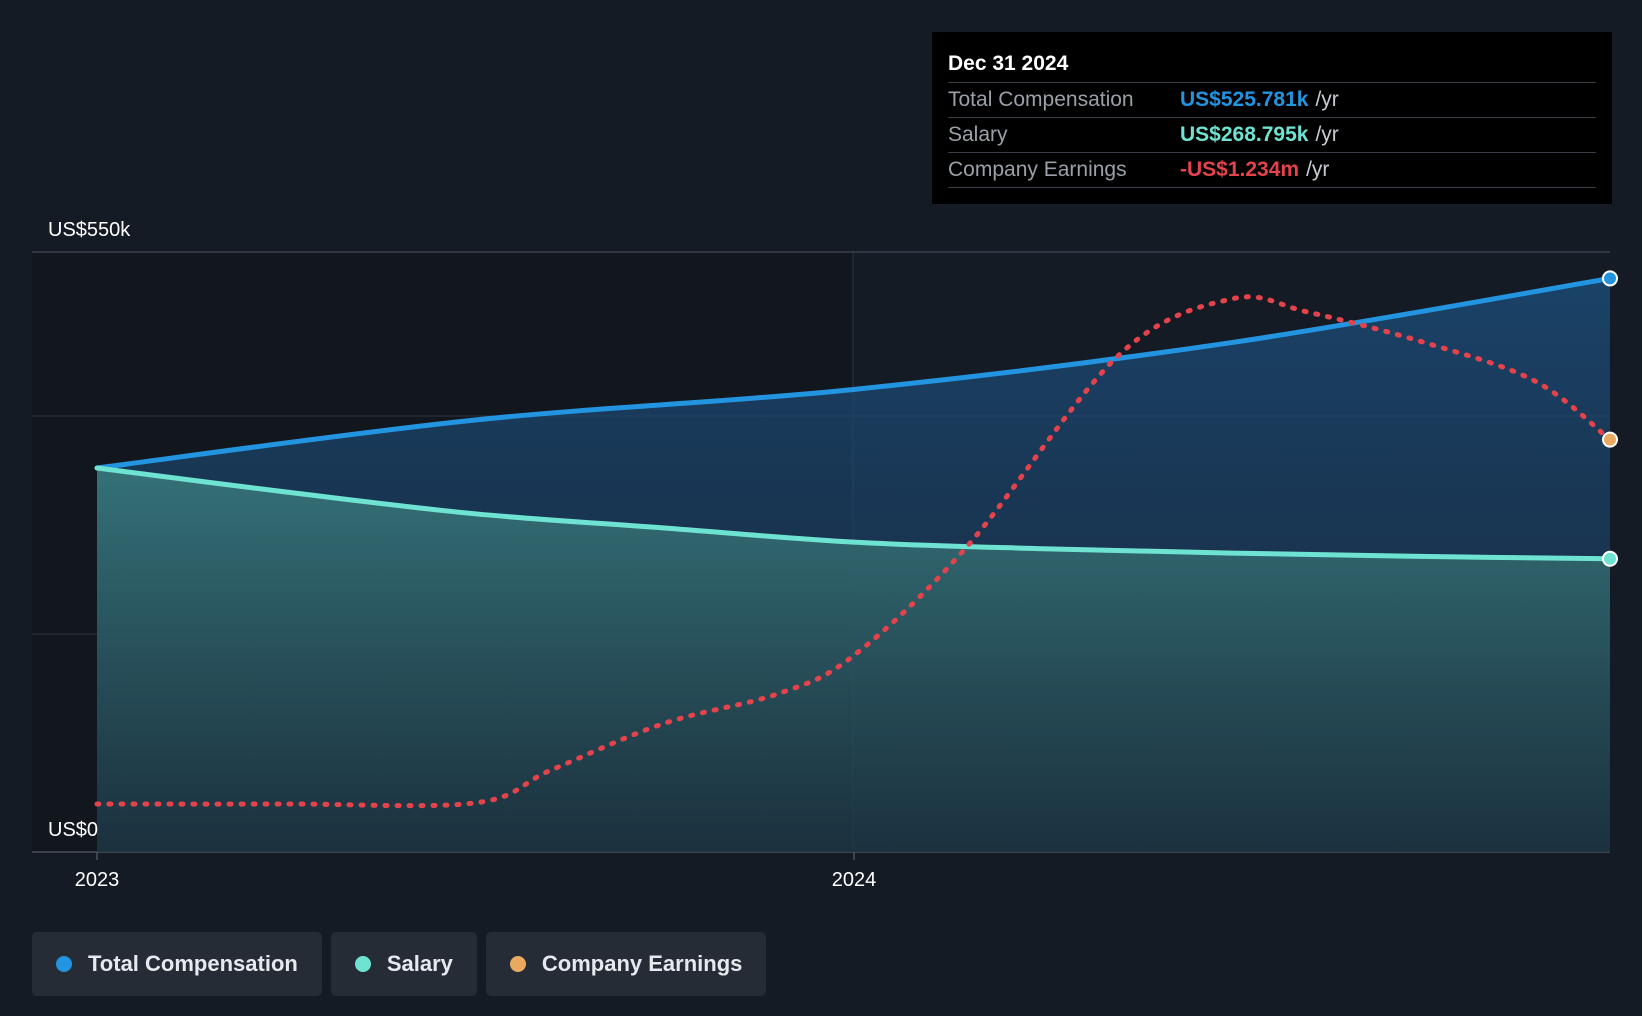 The width and height of the screenshot is (1642, 1016). Describe the element at coordinates (1272, 64) in the screenshot. I see `tooltip-date: Dec 31 2024` at that location.